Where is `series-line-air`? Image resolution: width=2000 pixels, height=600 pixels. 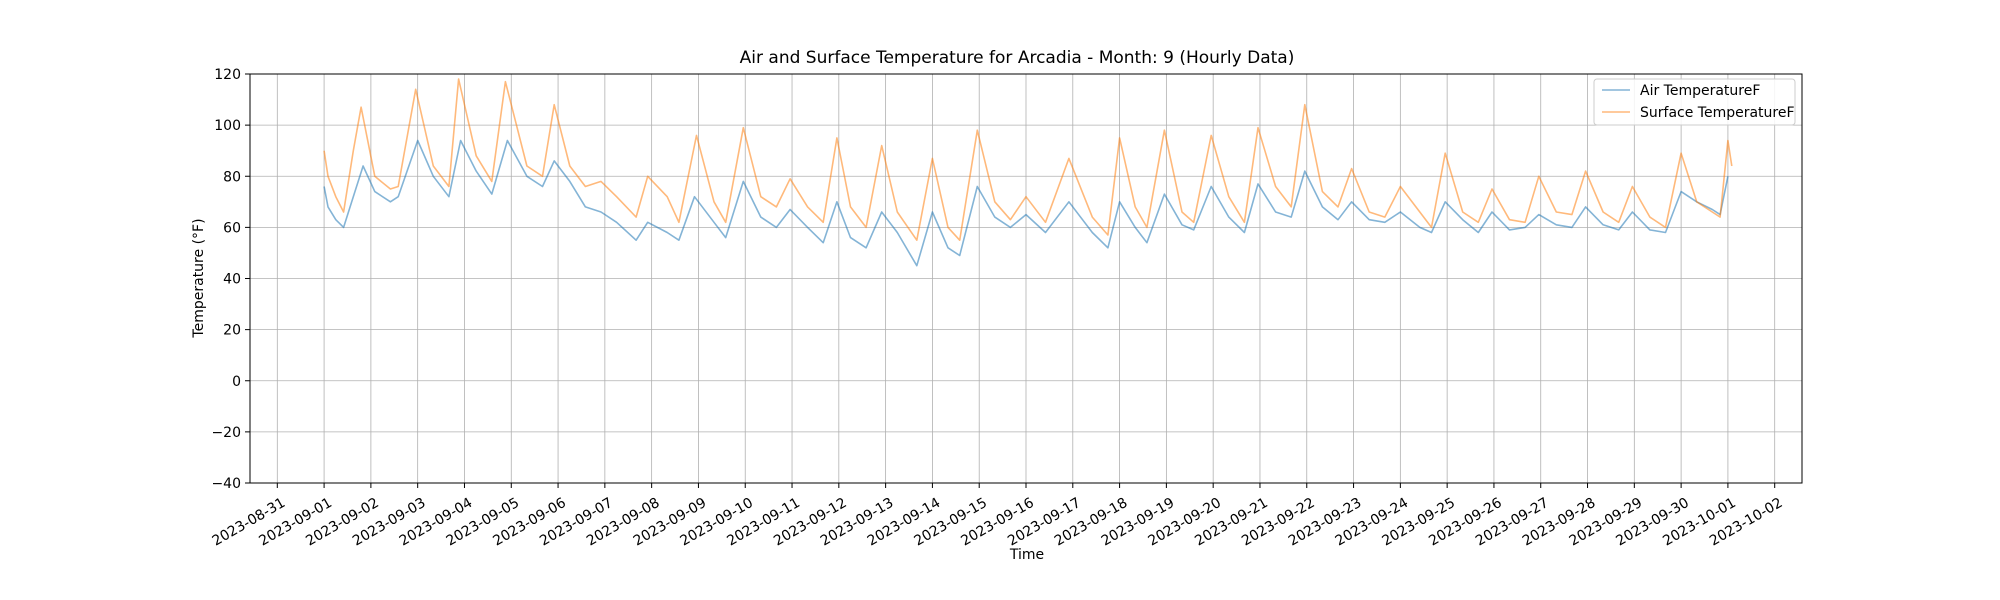 series-line-air is located at coordinates (1026, 203).